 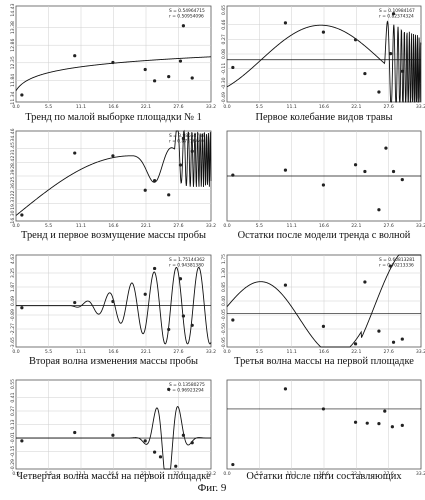 I want to click on y-tick-label: -0.15, so click(x=13, y=451).